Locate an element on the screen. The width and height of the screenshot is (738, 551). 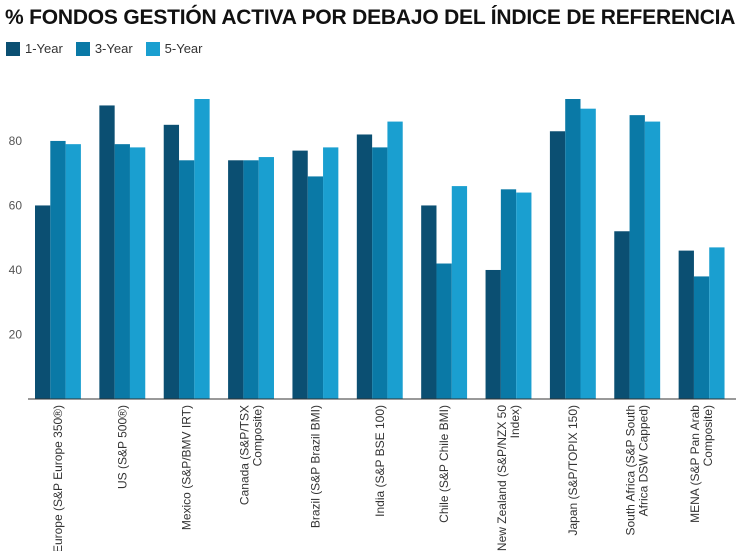
x-category-label: Europe (S&P Europe 350®) is located at coordinates (58, 478).